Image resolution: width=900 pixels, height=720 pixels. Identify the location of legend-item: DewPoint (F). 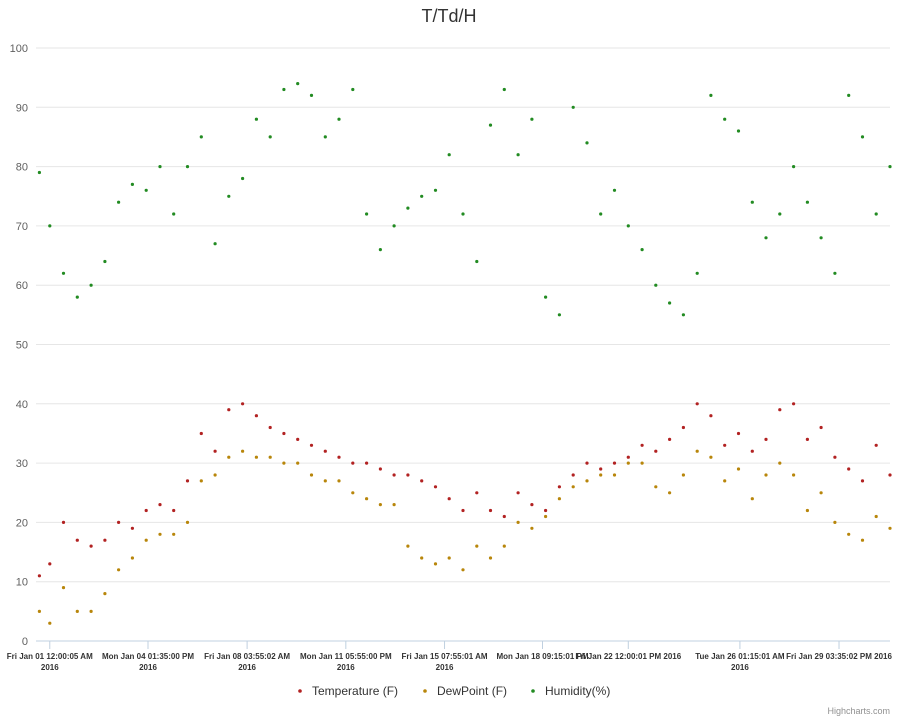
(465, 691).